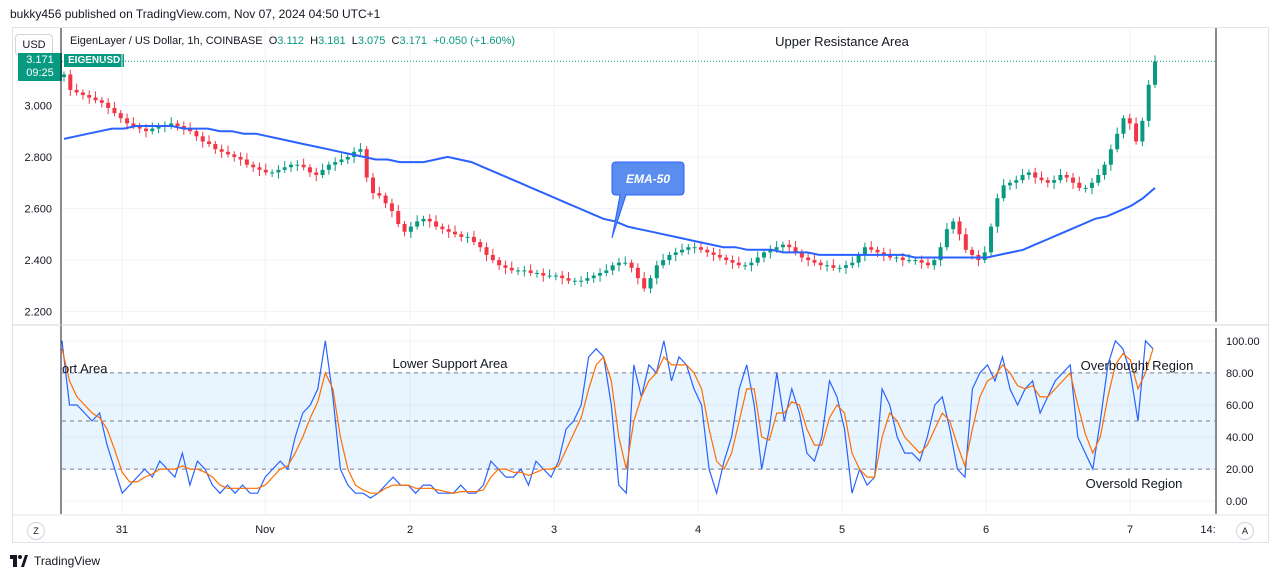  What do you see at coordinates (1245, 531) in the screenshot?
I see `auto-scale-button: A` at bounding box center [1245, 531].